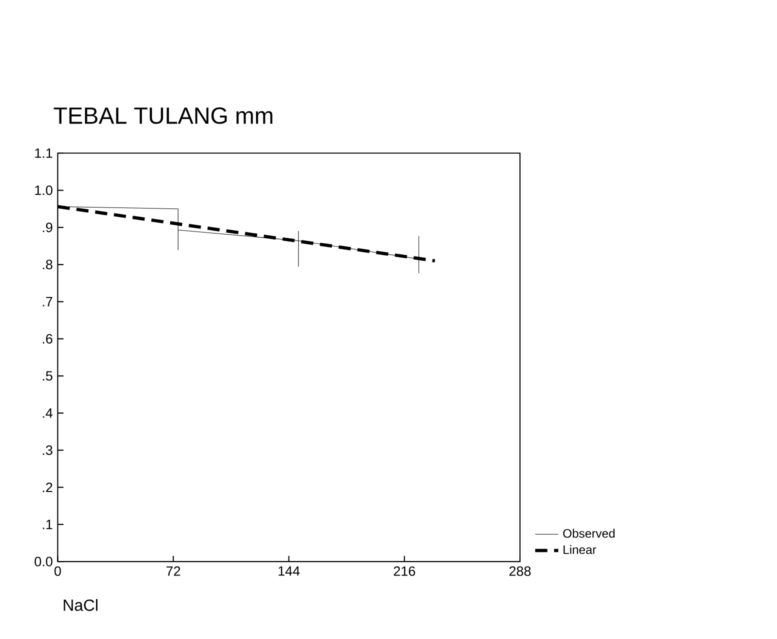  What do you see at coordinates (43, 562) in the screenshot?
I see `y-tick-label: 0.0` at bounding box center [43, 562].